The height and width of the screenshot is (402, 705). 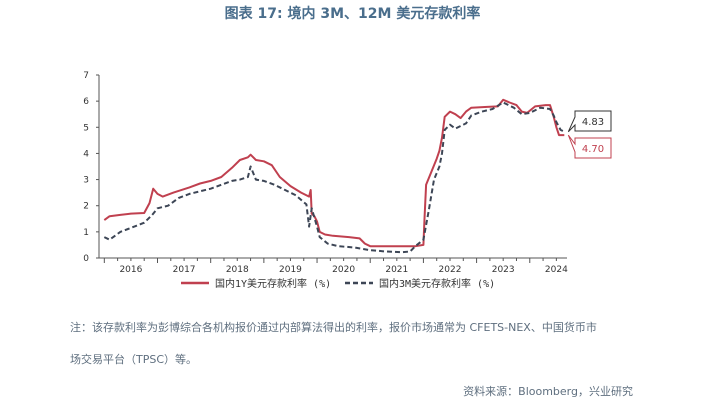 I want to click on end-label-3m-box, so click(x=589, y=121).